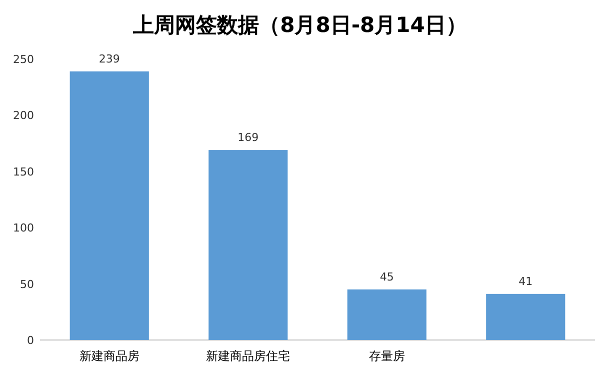 The width and height of the screenshot is (600, 375). What do you see at coordinates (525, 281) in the screenshot?
I see `data-label: 41` at bounding box center [525, 281].